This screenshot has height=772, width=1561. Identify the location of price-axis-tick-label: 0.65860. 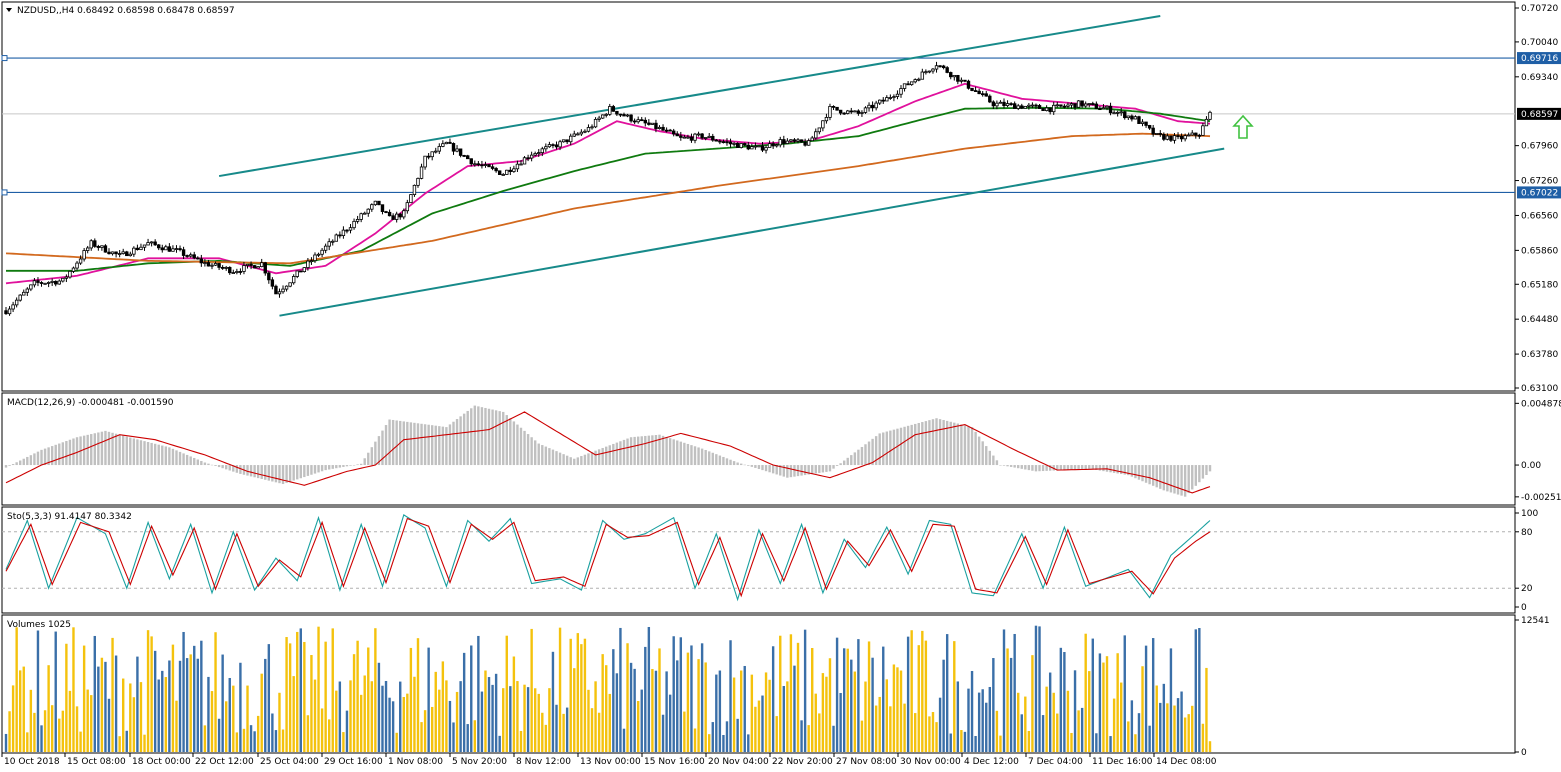
(1539, 251).